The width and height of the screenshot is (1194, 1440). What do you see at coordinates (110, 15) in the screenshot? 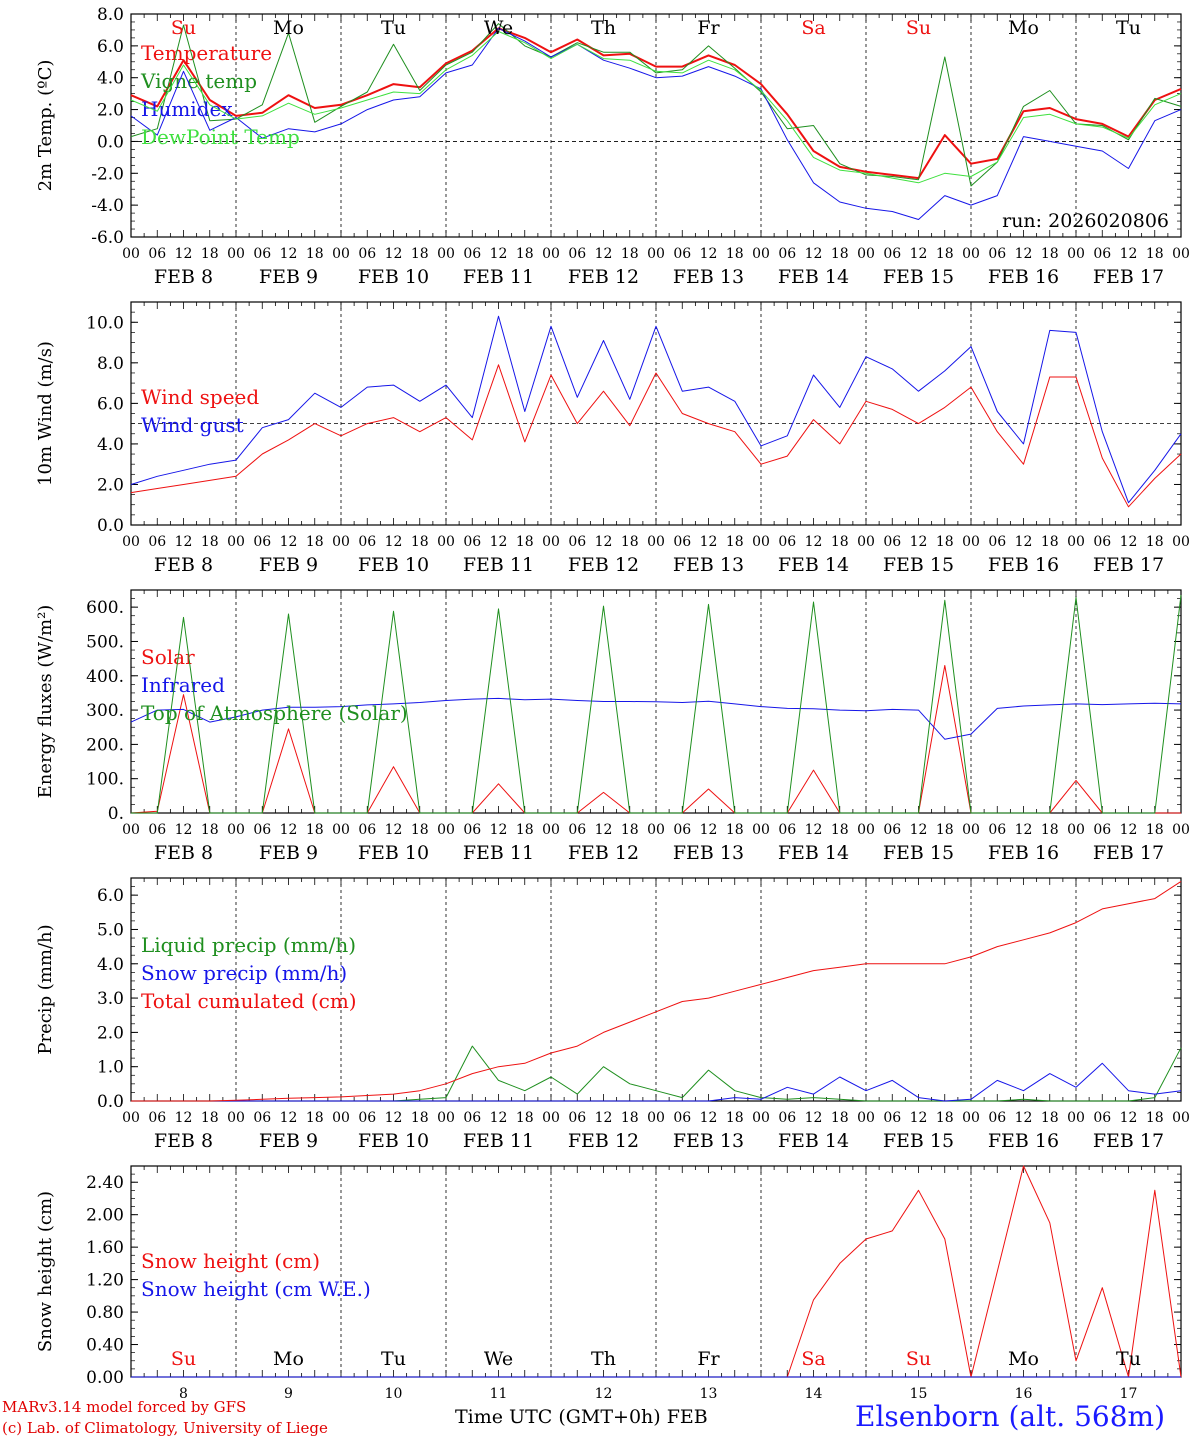
I see `y-tick-label: 8.0` at bounding box center [110, 15].